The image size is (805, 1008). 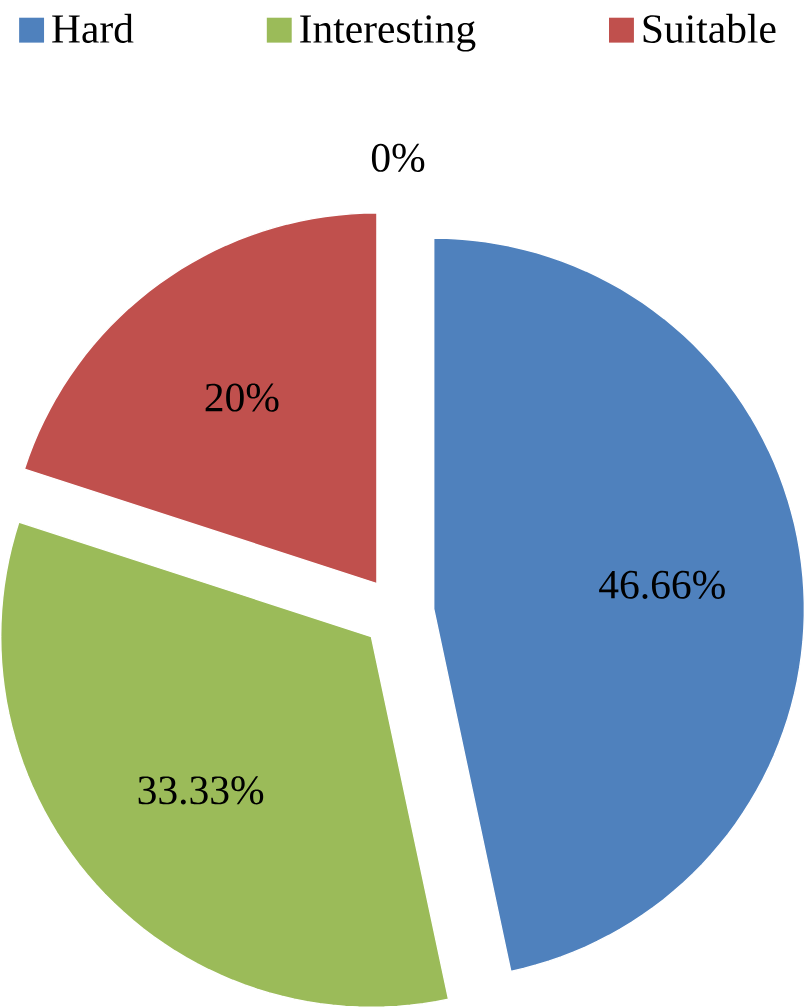 What do you see at coordinates (398, 157) in the screenshot?
I see `text: 0%` at bounding box center [398, 157].